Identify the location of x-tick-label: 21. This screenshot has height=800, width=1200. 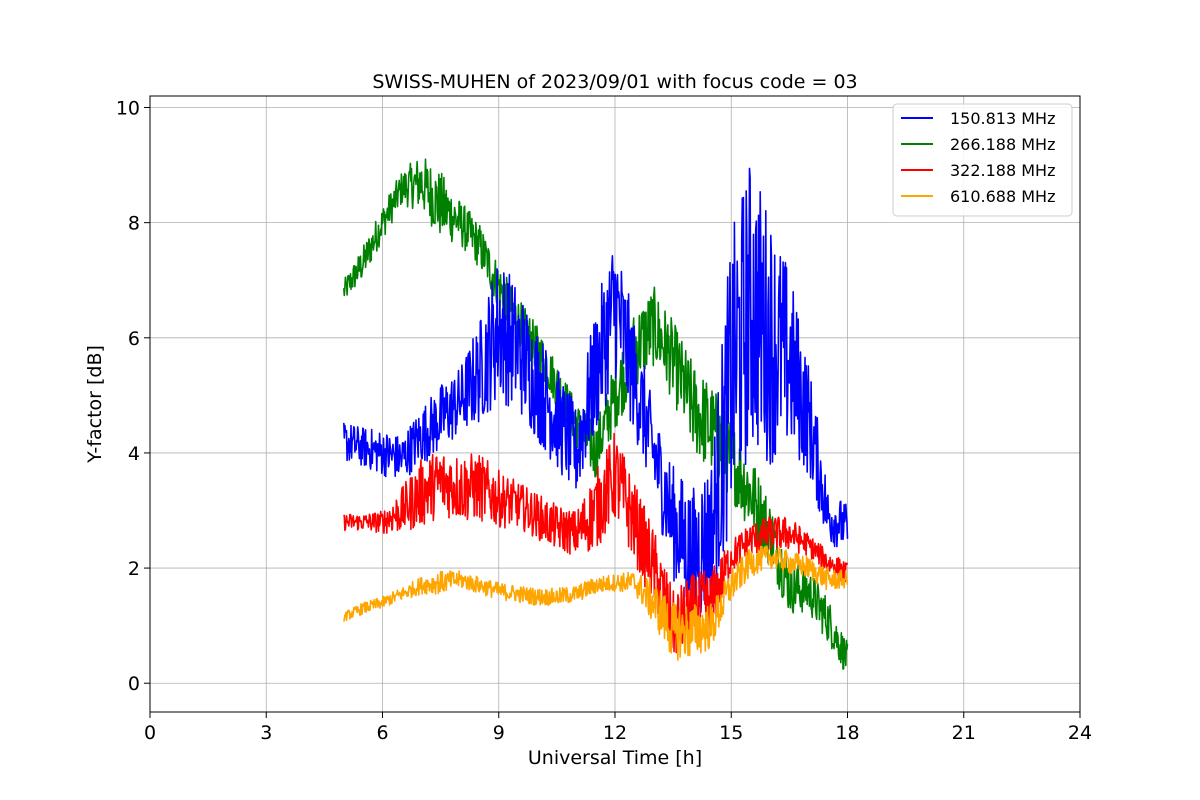
(964, 733).